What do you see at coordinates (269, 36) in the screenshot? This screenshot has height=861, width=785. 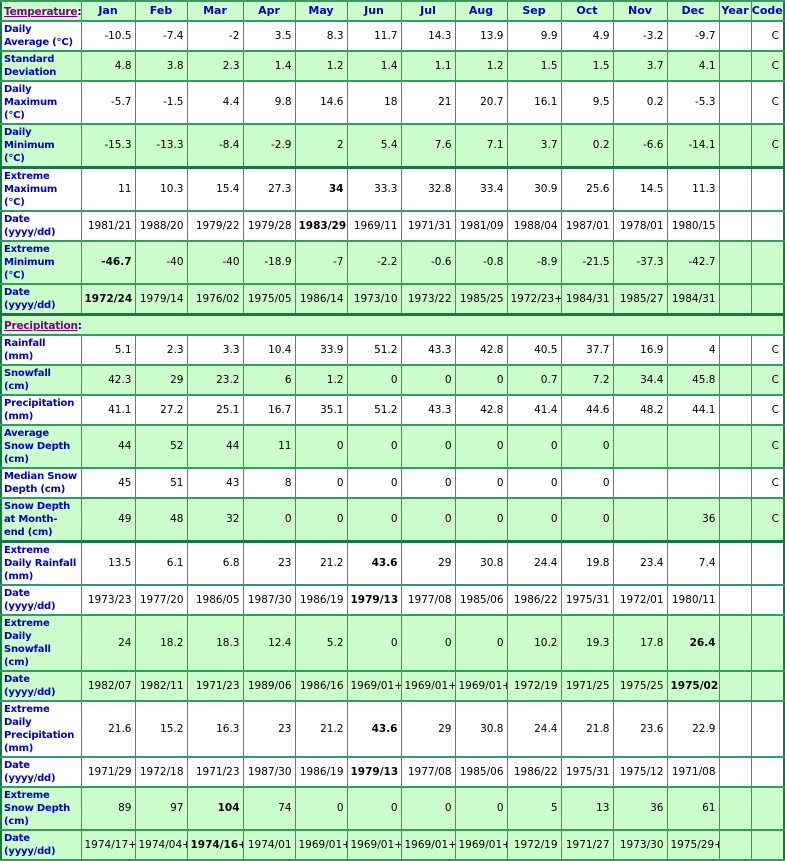 I see `data-cell: 3.5` at bounding box center [269, 36].